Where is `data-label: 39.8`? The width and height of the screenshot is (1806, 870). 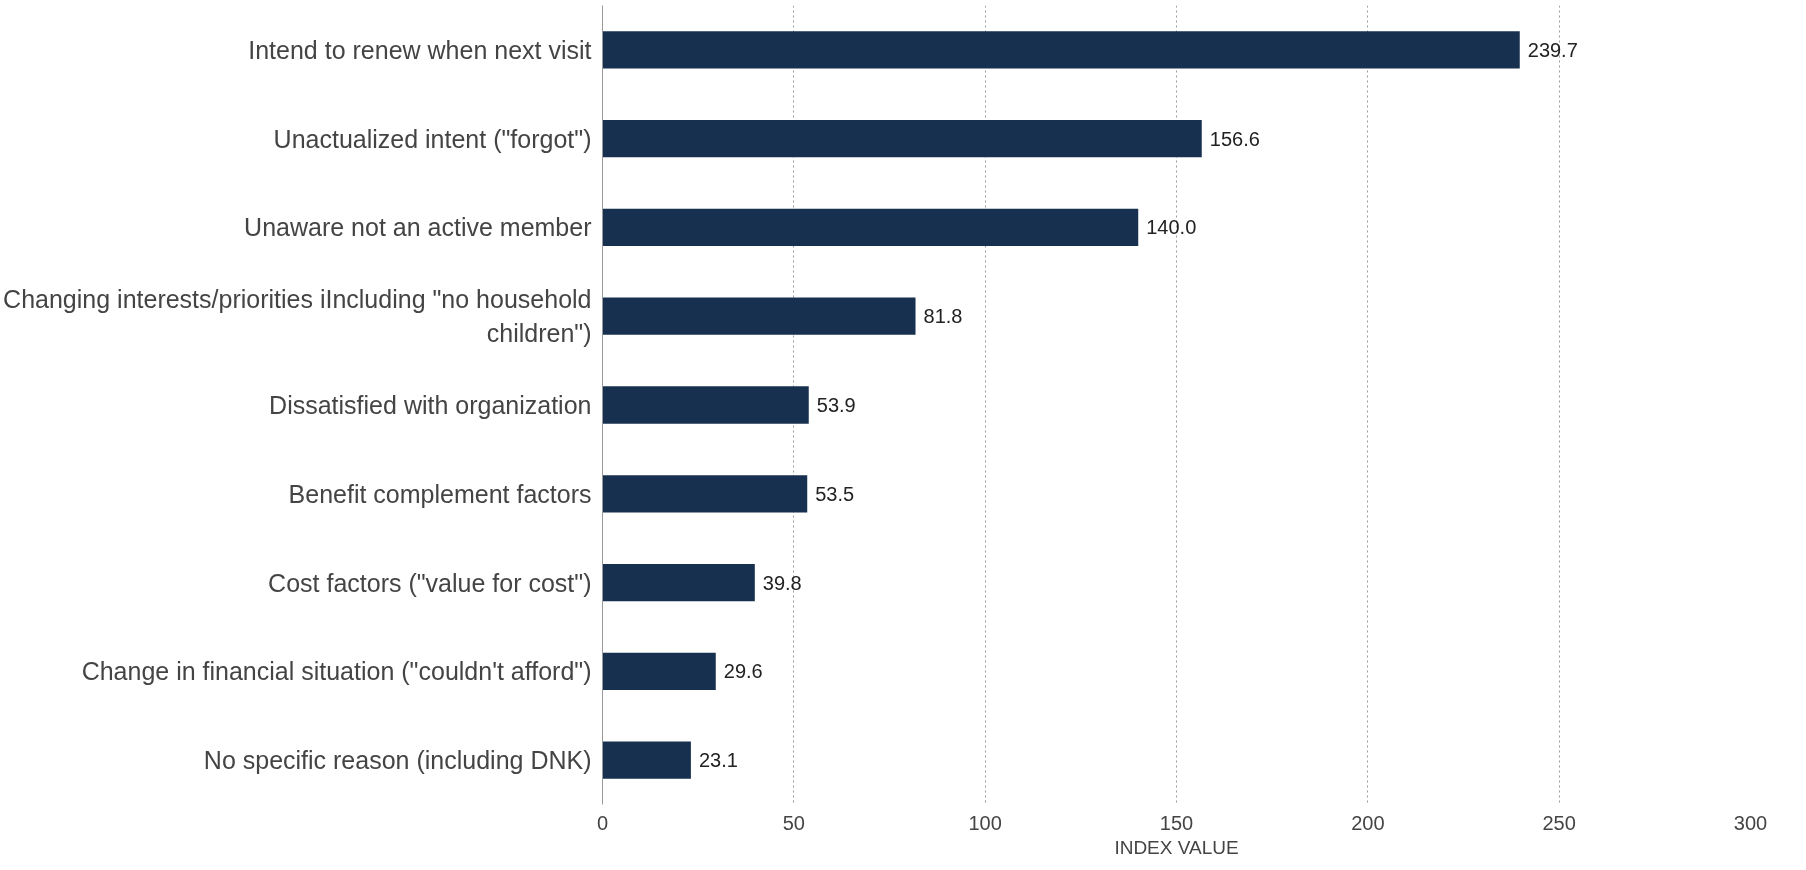
data-label: 39.8 is located at coordinates (782, 582).